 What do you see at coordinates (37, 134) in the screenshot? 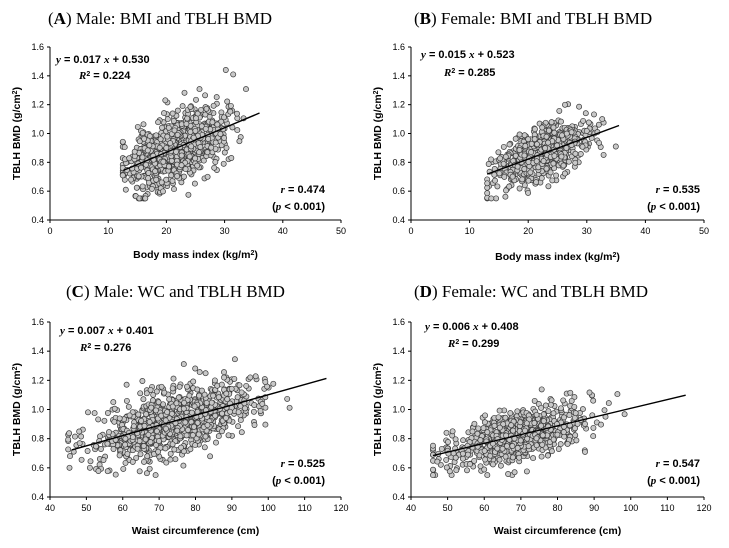
I see `y-tick-label: 1.0` at bounding box center [37, 134].